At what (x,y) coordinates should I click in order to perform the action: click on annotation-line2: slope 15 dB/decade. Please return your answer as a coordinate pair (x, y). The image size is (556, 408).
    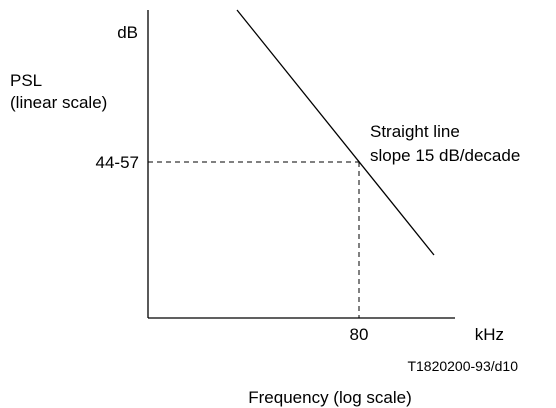
    Looking at the image, I should click on (445, 155).